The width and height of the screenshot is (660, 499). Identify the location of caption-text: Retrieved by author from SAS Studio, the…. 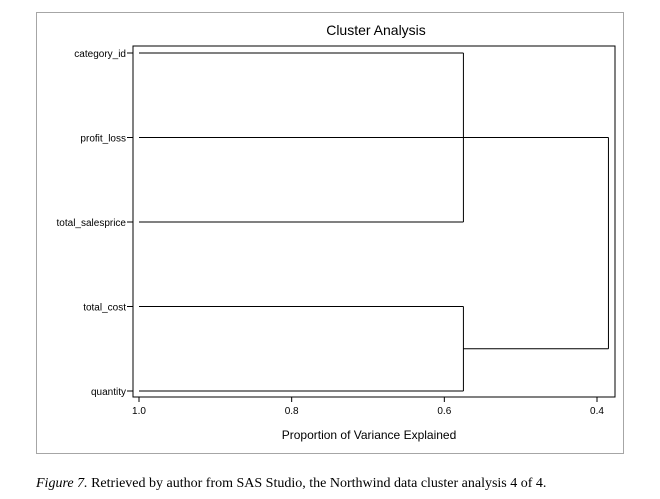
(317, 483).